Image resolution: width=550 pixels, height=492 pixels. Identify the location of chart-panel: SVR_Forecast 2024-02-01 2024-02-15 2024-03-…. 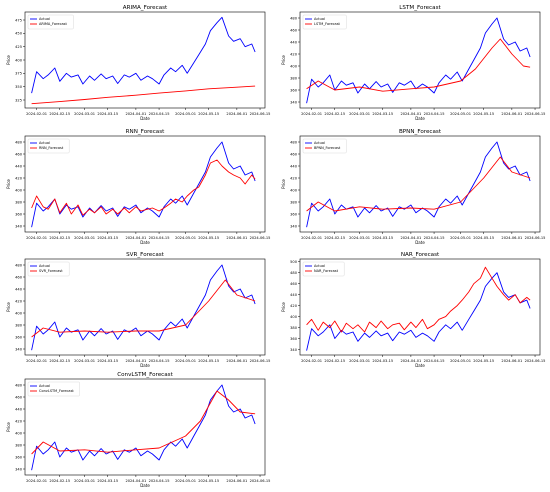
(138, 310).